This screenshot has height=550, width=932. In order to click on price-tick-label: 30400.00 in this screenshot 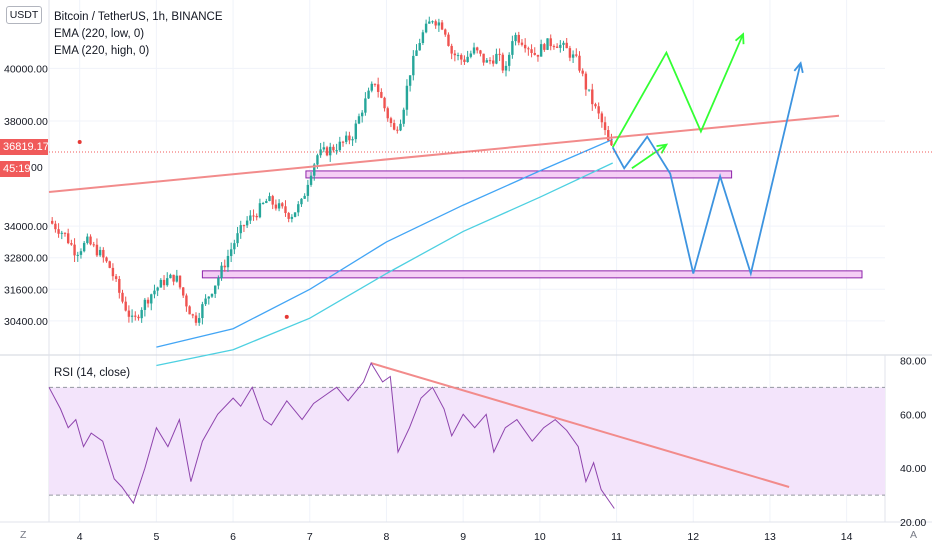, I will do `click(26, 322)`.